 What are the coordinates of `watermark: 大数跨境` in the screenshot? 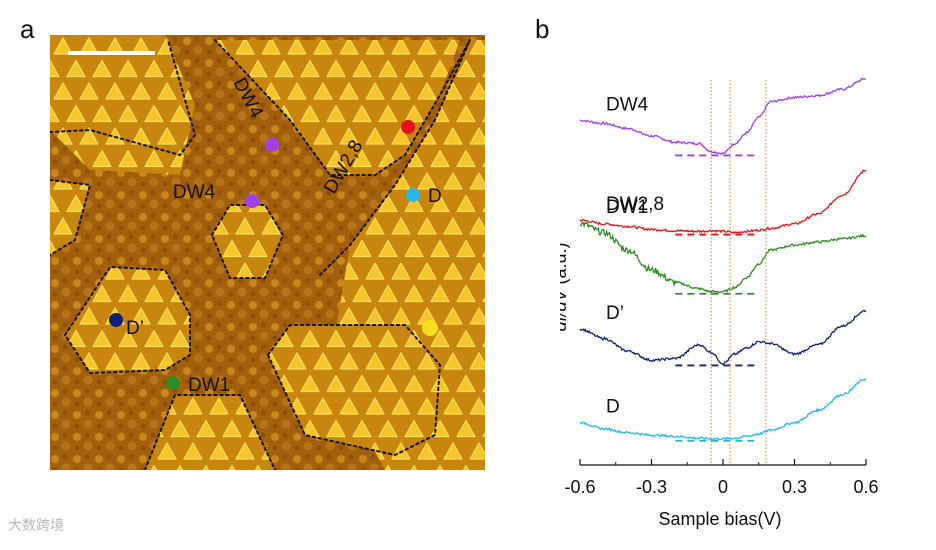 It's located at (36, 526).